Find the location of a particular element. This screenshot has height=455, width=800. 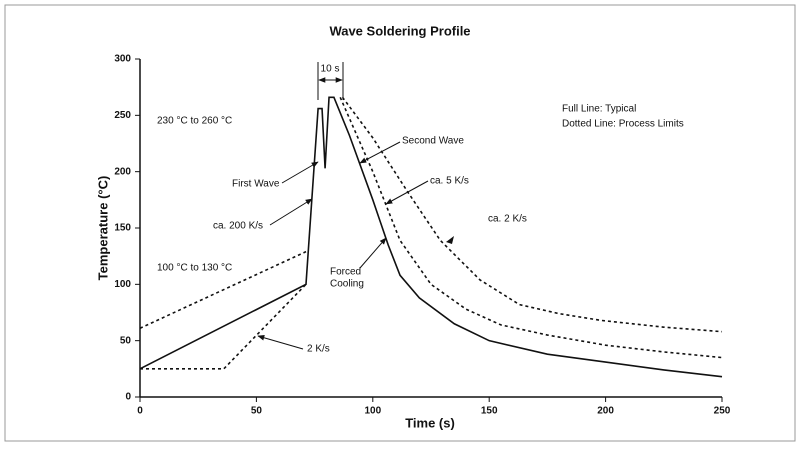

x-axis-label: Time (s) is located at coordinates (430, 422).